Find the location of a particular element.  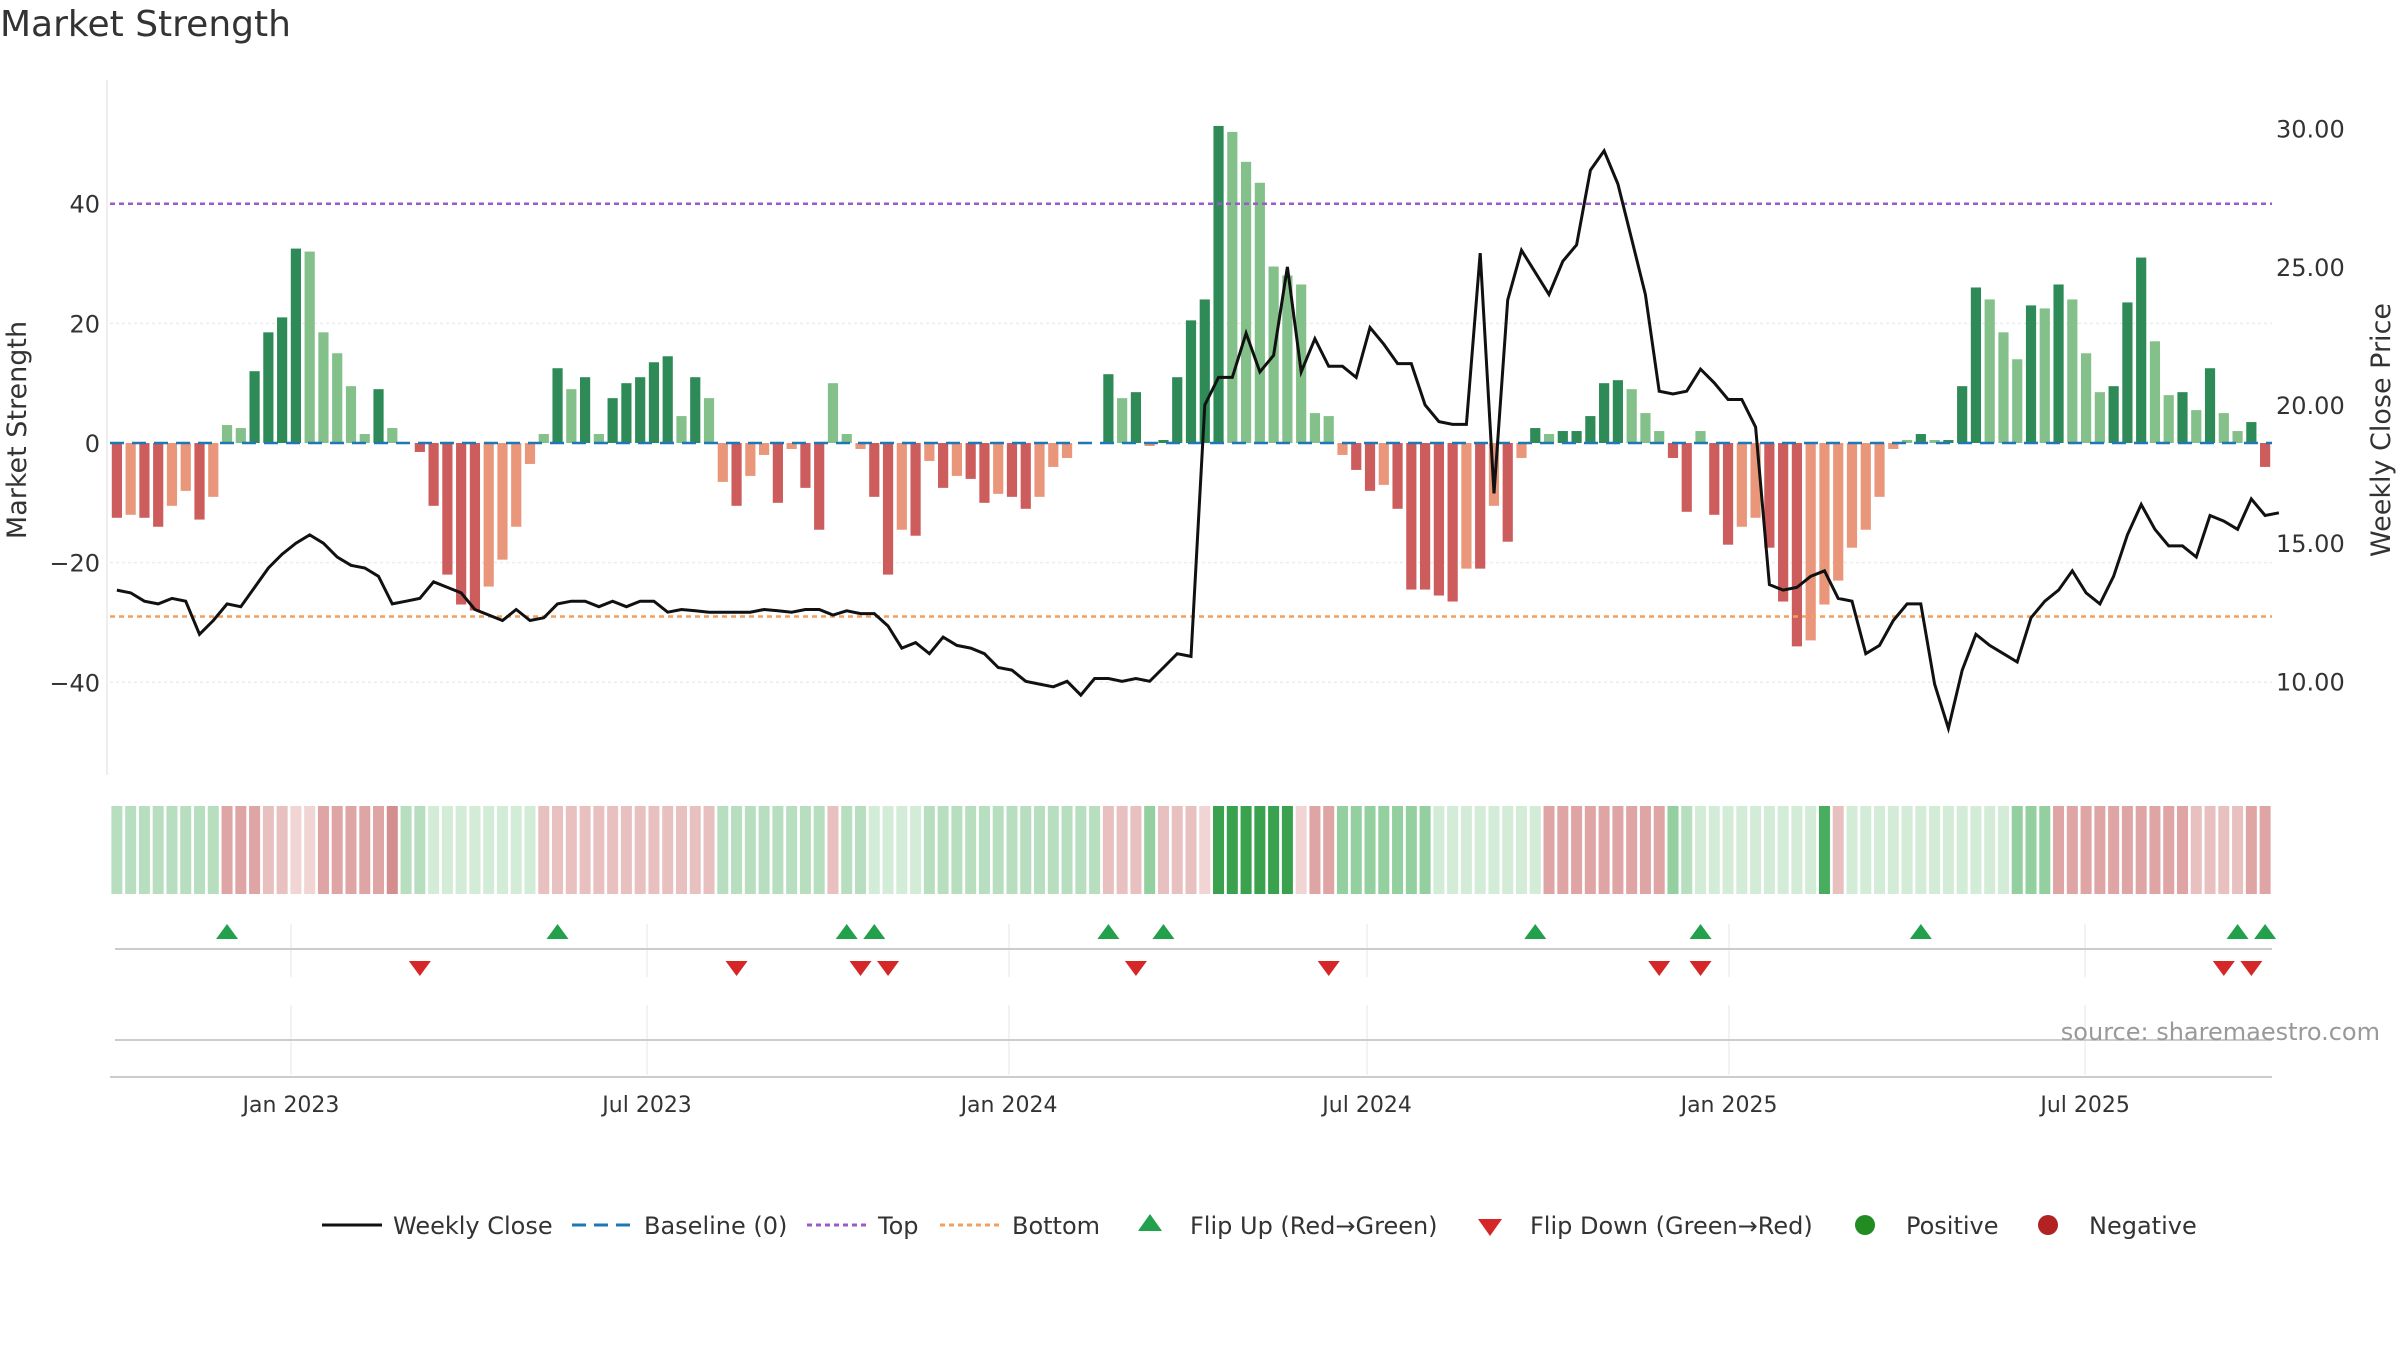

page-title: Market Strength is located at coordinates (145, 24).